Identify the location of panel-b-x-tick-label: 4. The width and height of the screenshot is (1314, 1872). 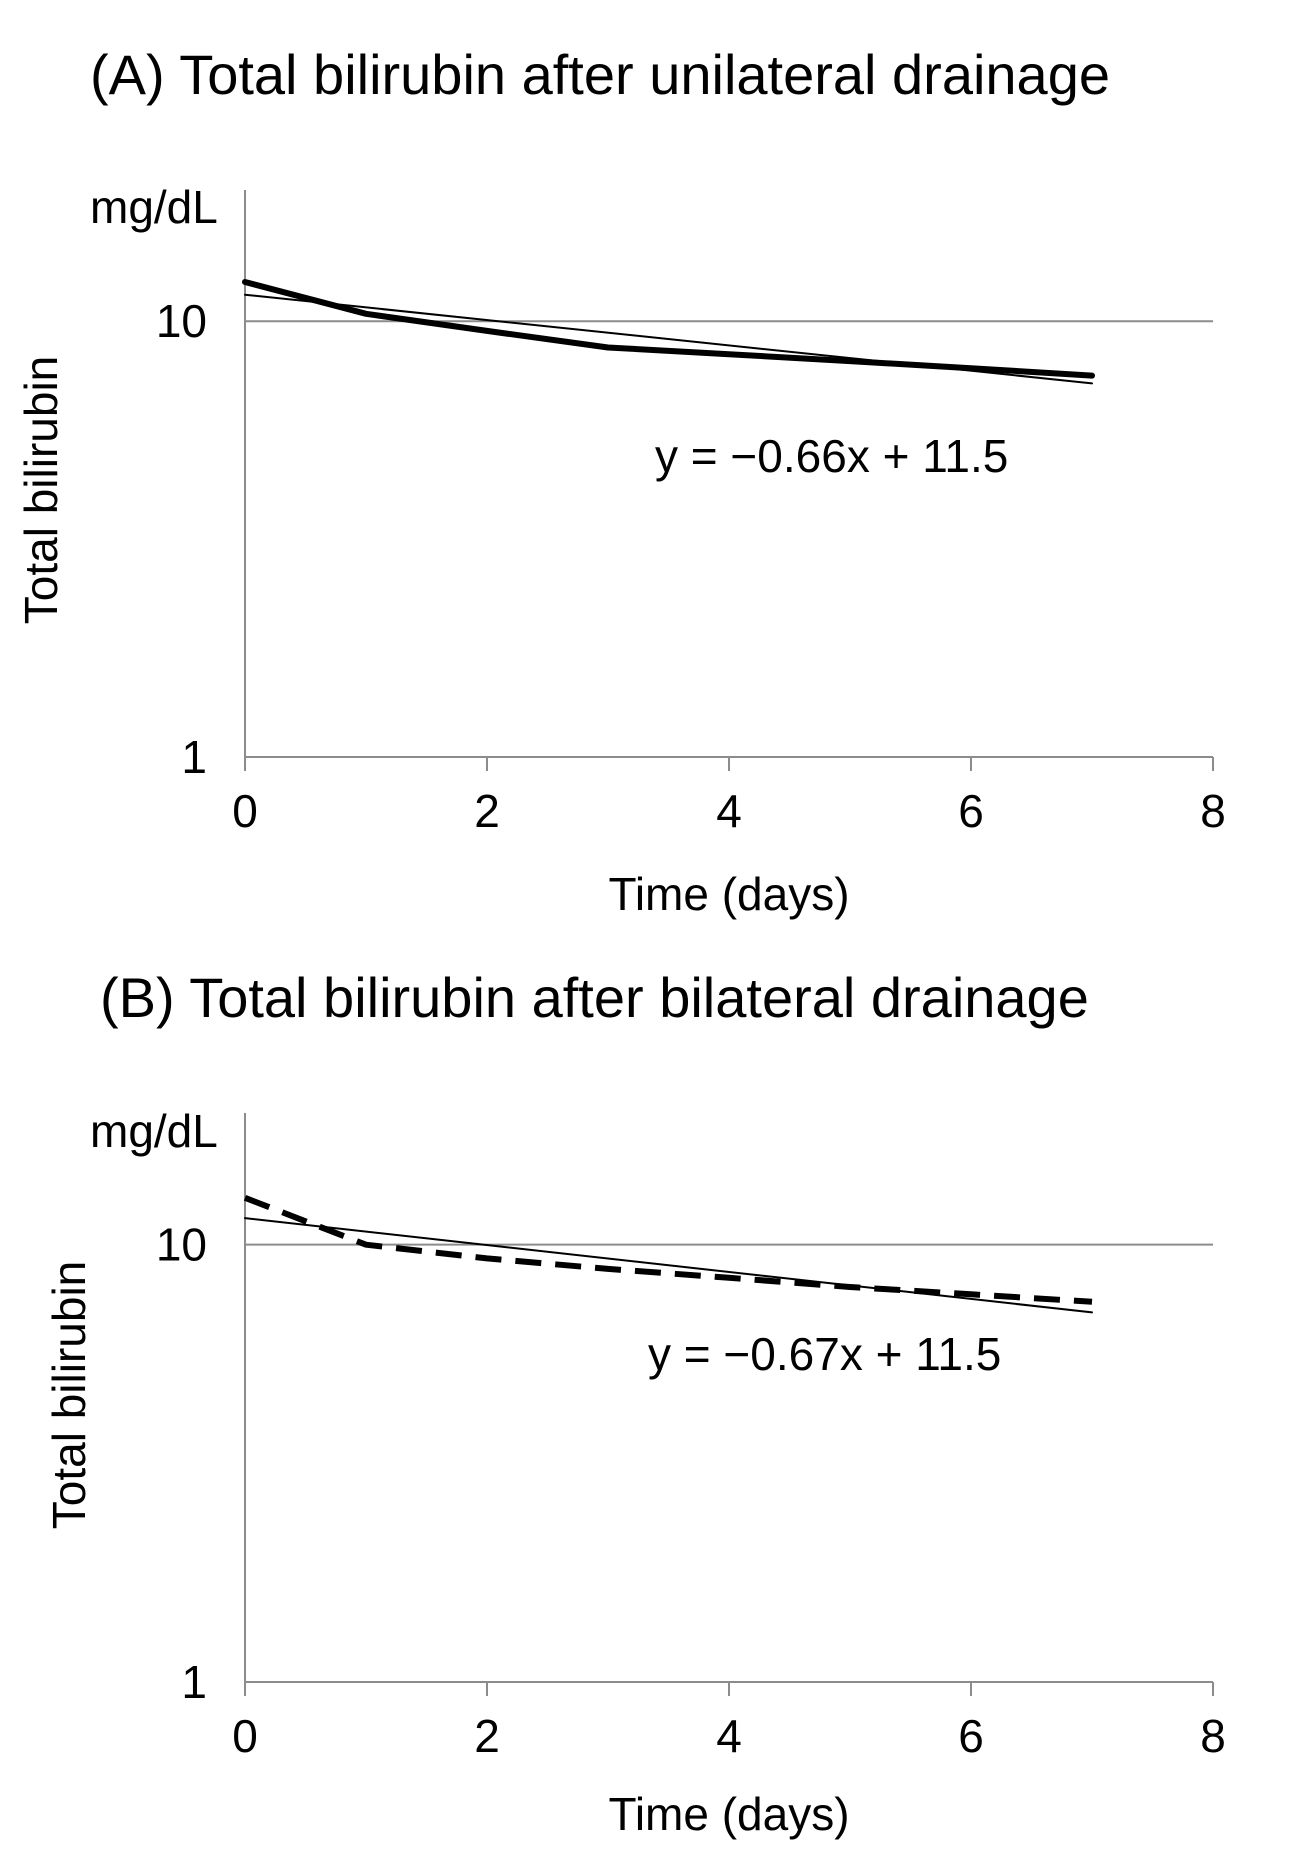
(729, 1736).